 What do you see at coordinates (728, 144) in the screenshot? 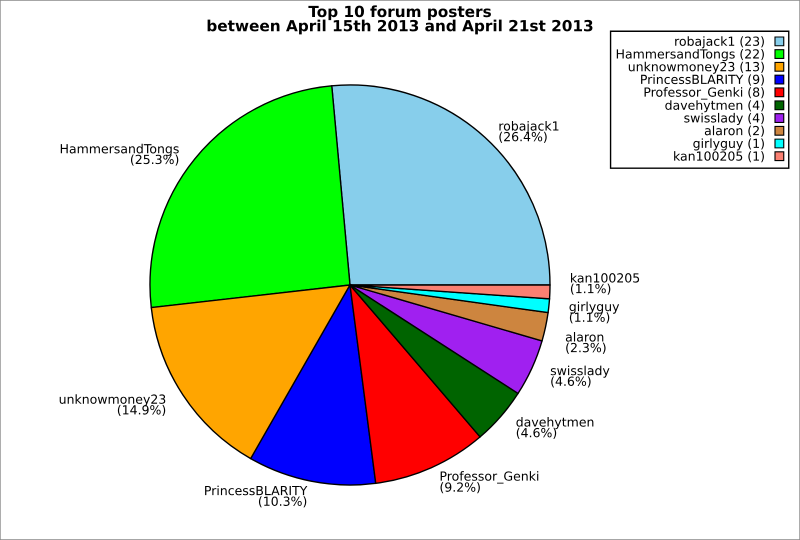
I see `legend-label: girlyguy (1)` at bounding box center [728, 144].